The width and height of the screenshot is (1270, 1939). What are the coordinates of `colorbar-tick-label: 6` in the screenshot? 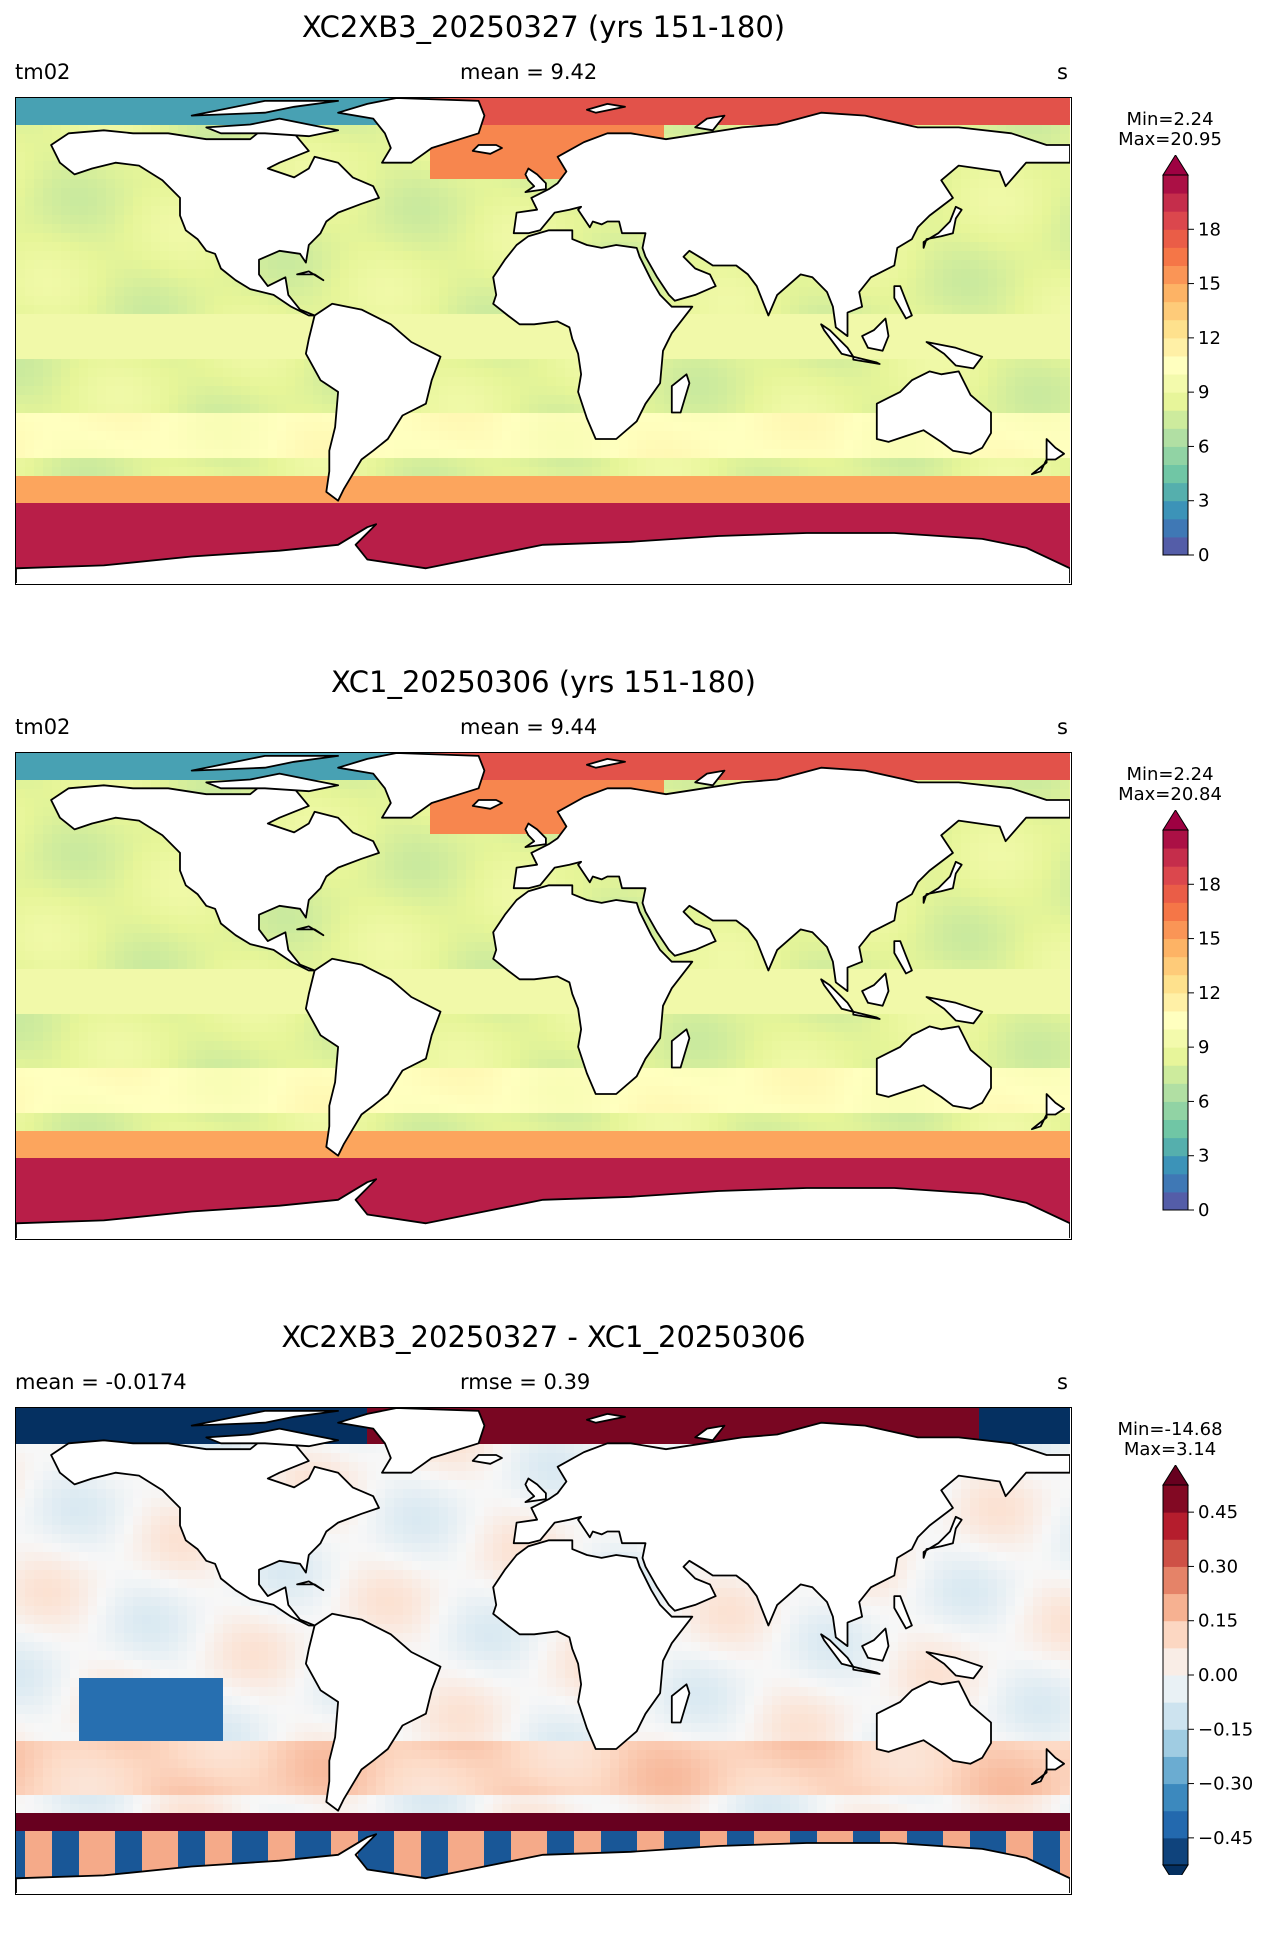 It's located at (1203, 446).